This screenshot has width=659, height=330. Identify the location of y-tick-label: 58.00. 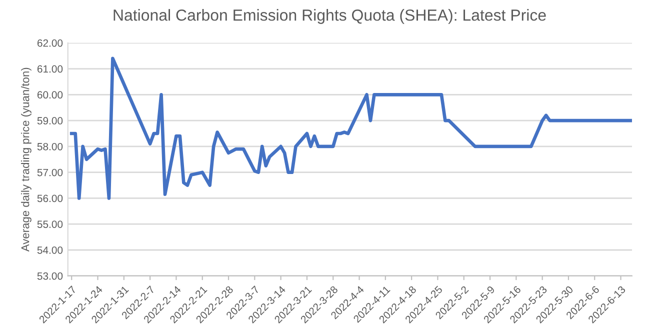
(50, 146).